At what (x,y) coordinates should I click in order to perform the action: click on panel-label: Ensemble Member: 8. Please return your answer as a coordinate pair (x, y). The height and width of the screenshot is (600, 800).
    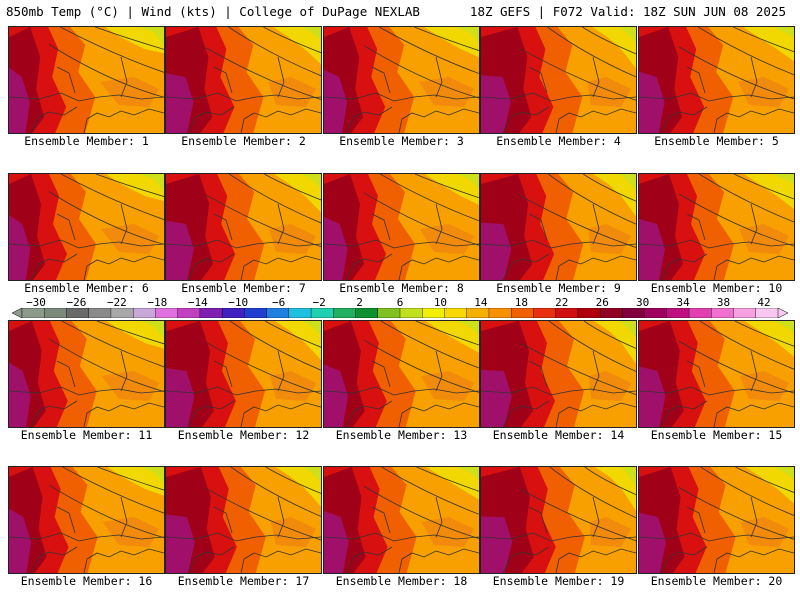
    Looking at the image, I should click on (401, 288).